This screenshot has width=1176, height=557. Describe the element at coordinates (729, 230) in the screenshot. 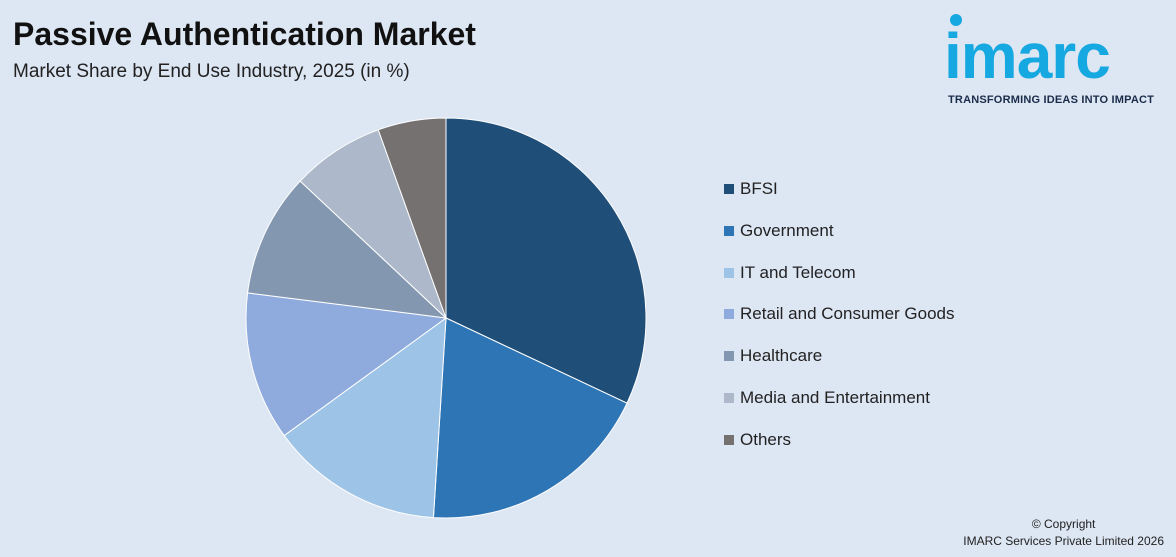

I see `legend-swatch-government` at that location.